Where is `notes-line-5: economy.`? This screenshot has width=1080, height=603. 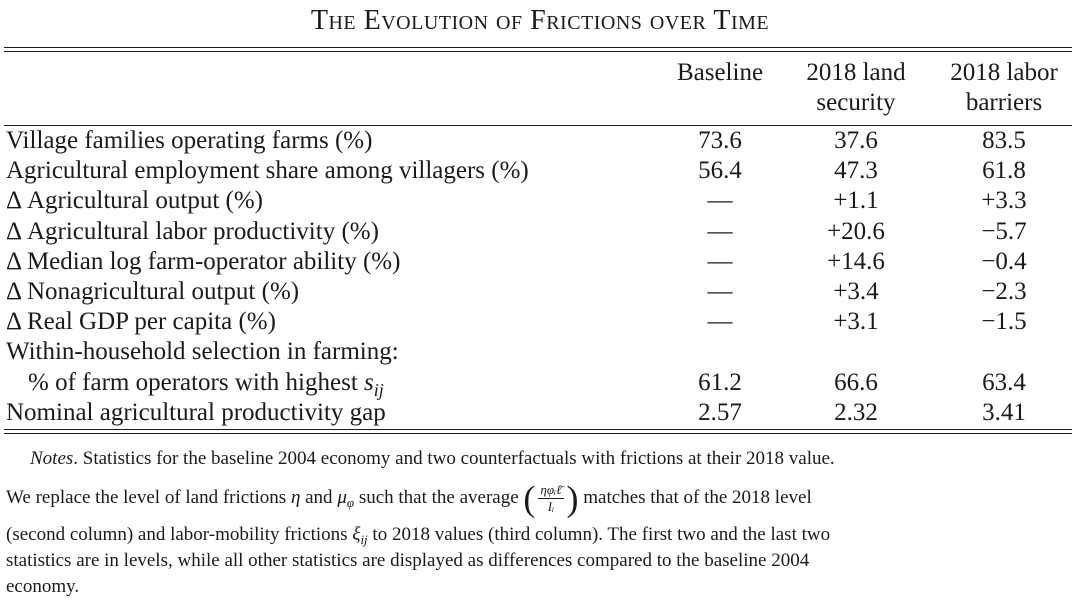
notes-line-5: economy. is located at coordinates (43, 586).